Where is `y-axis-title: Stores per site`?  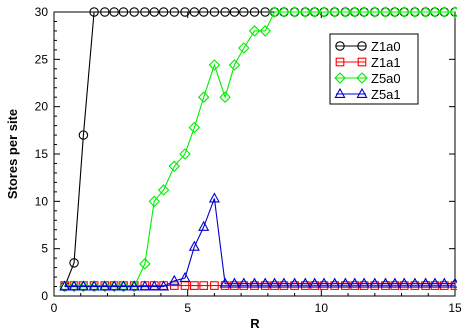
y-axis-title: Stores per site is located at coordinates (12, 154).